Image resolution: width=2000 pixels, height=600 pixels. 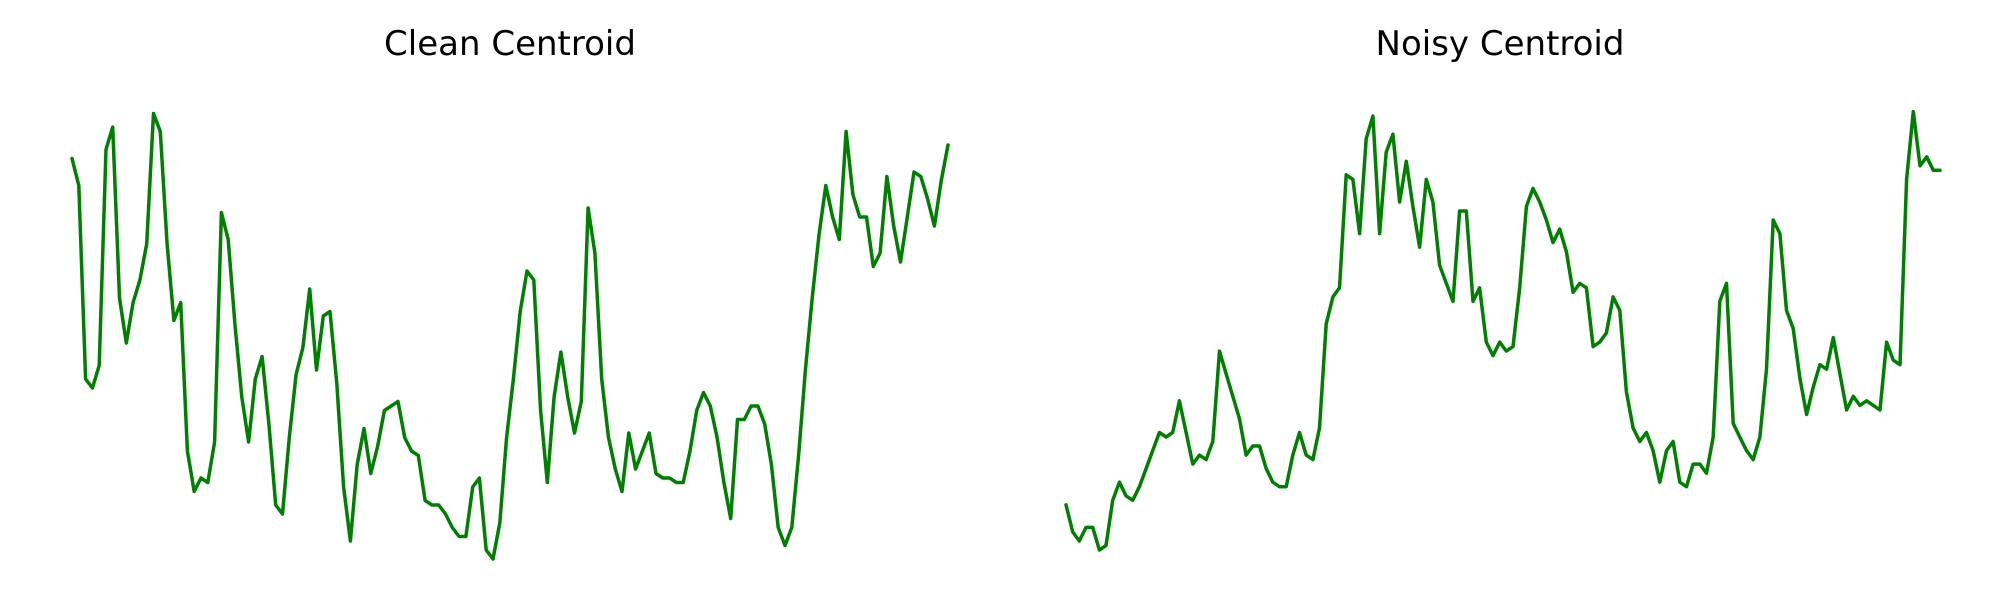 What do you see at coordinates (510, 44) in the screenshot?
I see `chart-title: Clean Centroid` at bounding box center [510, 44].